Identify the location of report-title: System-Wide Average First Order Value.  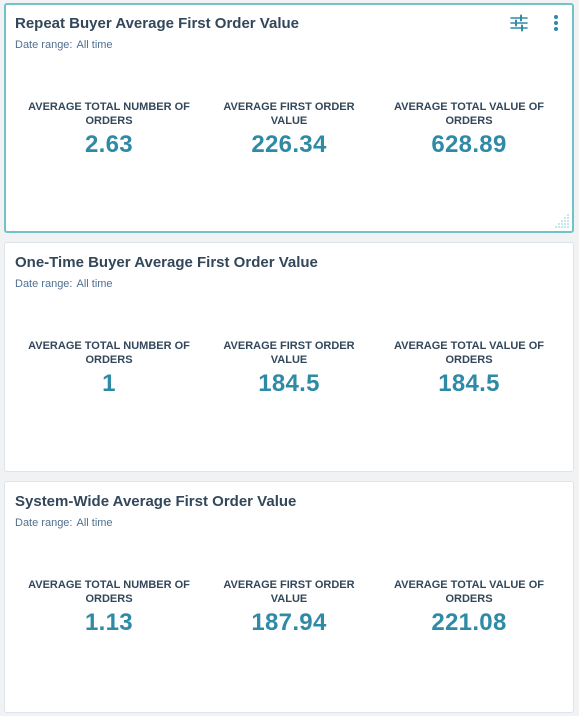
(156, 501).